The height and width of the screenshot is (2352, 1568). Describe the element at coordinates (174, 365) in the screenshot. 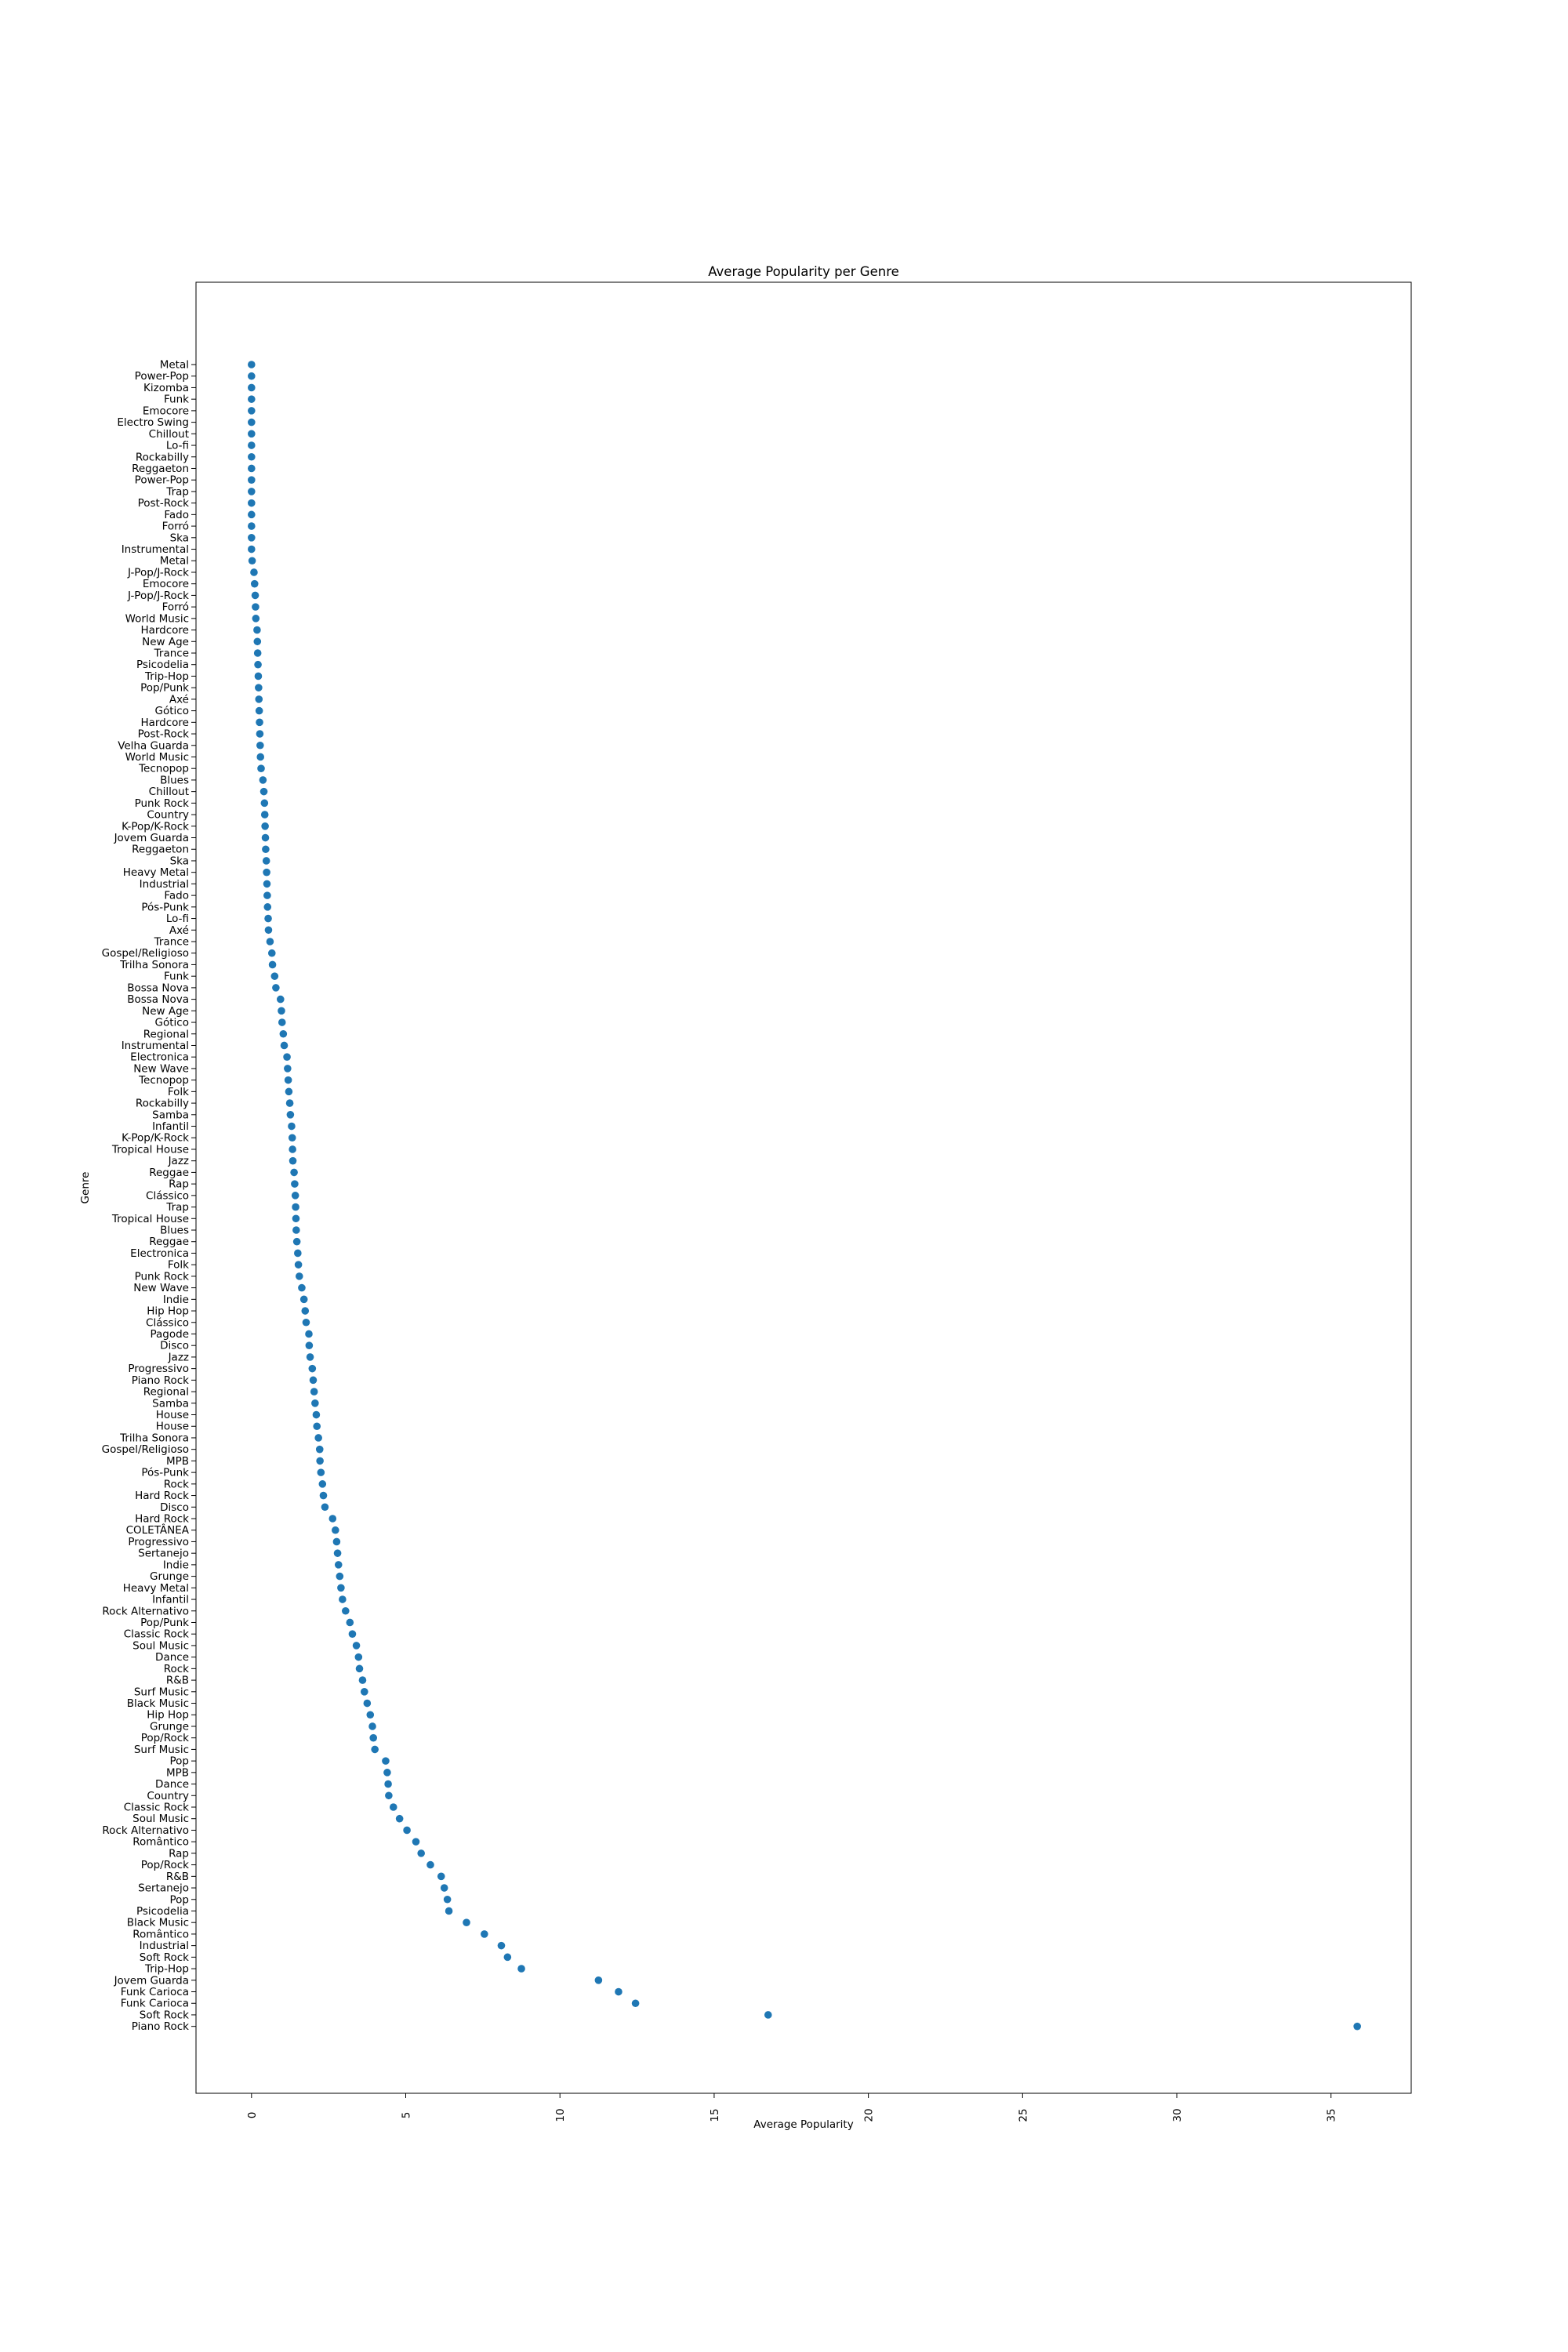

I see `y-tick-label: Metal` at that location.